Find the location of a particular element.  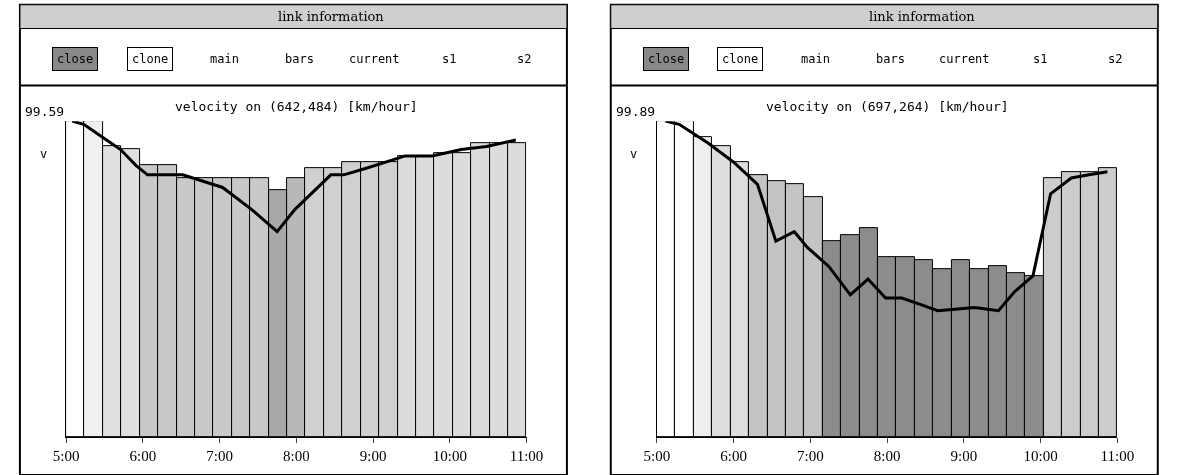

chart-title: velocity on (697,264) [km/hour] is located at coordinates (887, 106).